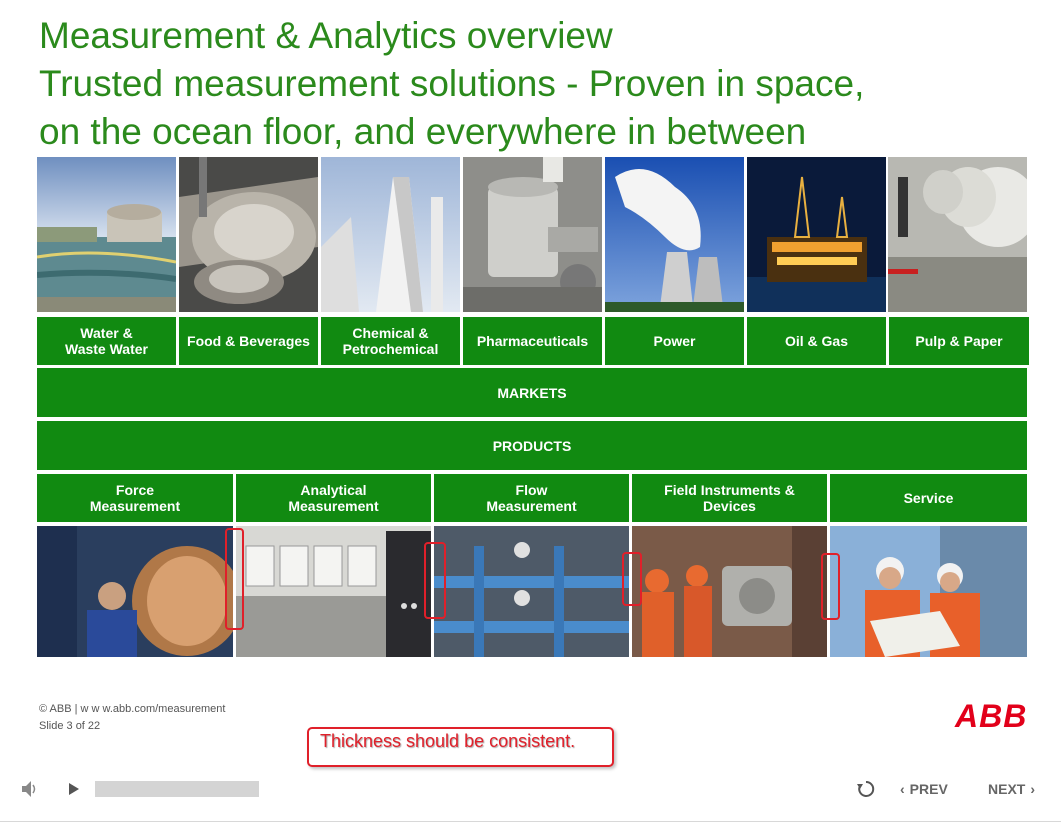 The height and width of the screenshot is (825, 1061). Describe the element at coordinates (816, 341) in the screenshot. I see `market-oil-gas: Oil & Gas` at that location.